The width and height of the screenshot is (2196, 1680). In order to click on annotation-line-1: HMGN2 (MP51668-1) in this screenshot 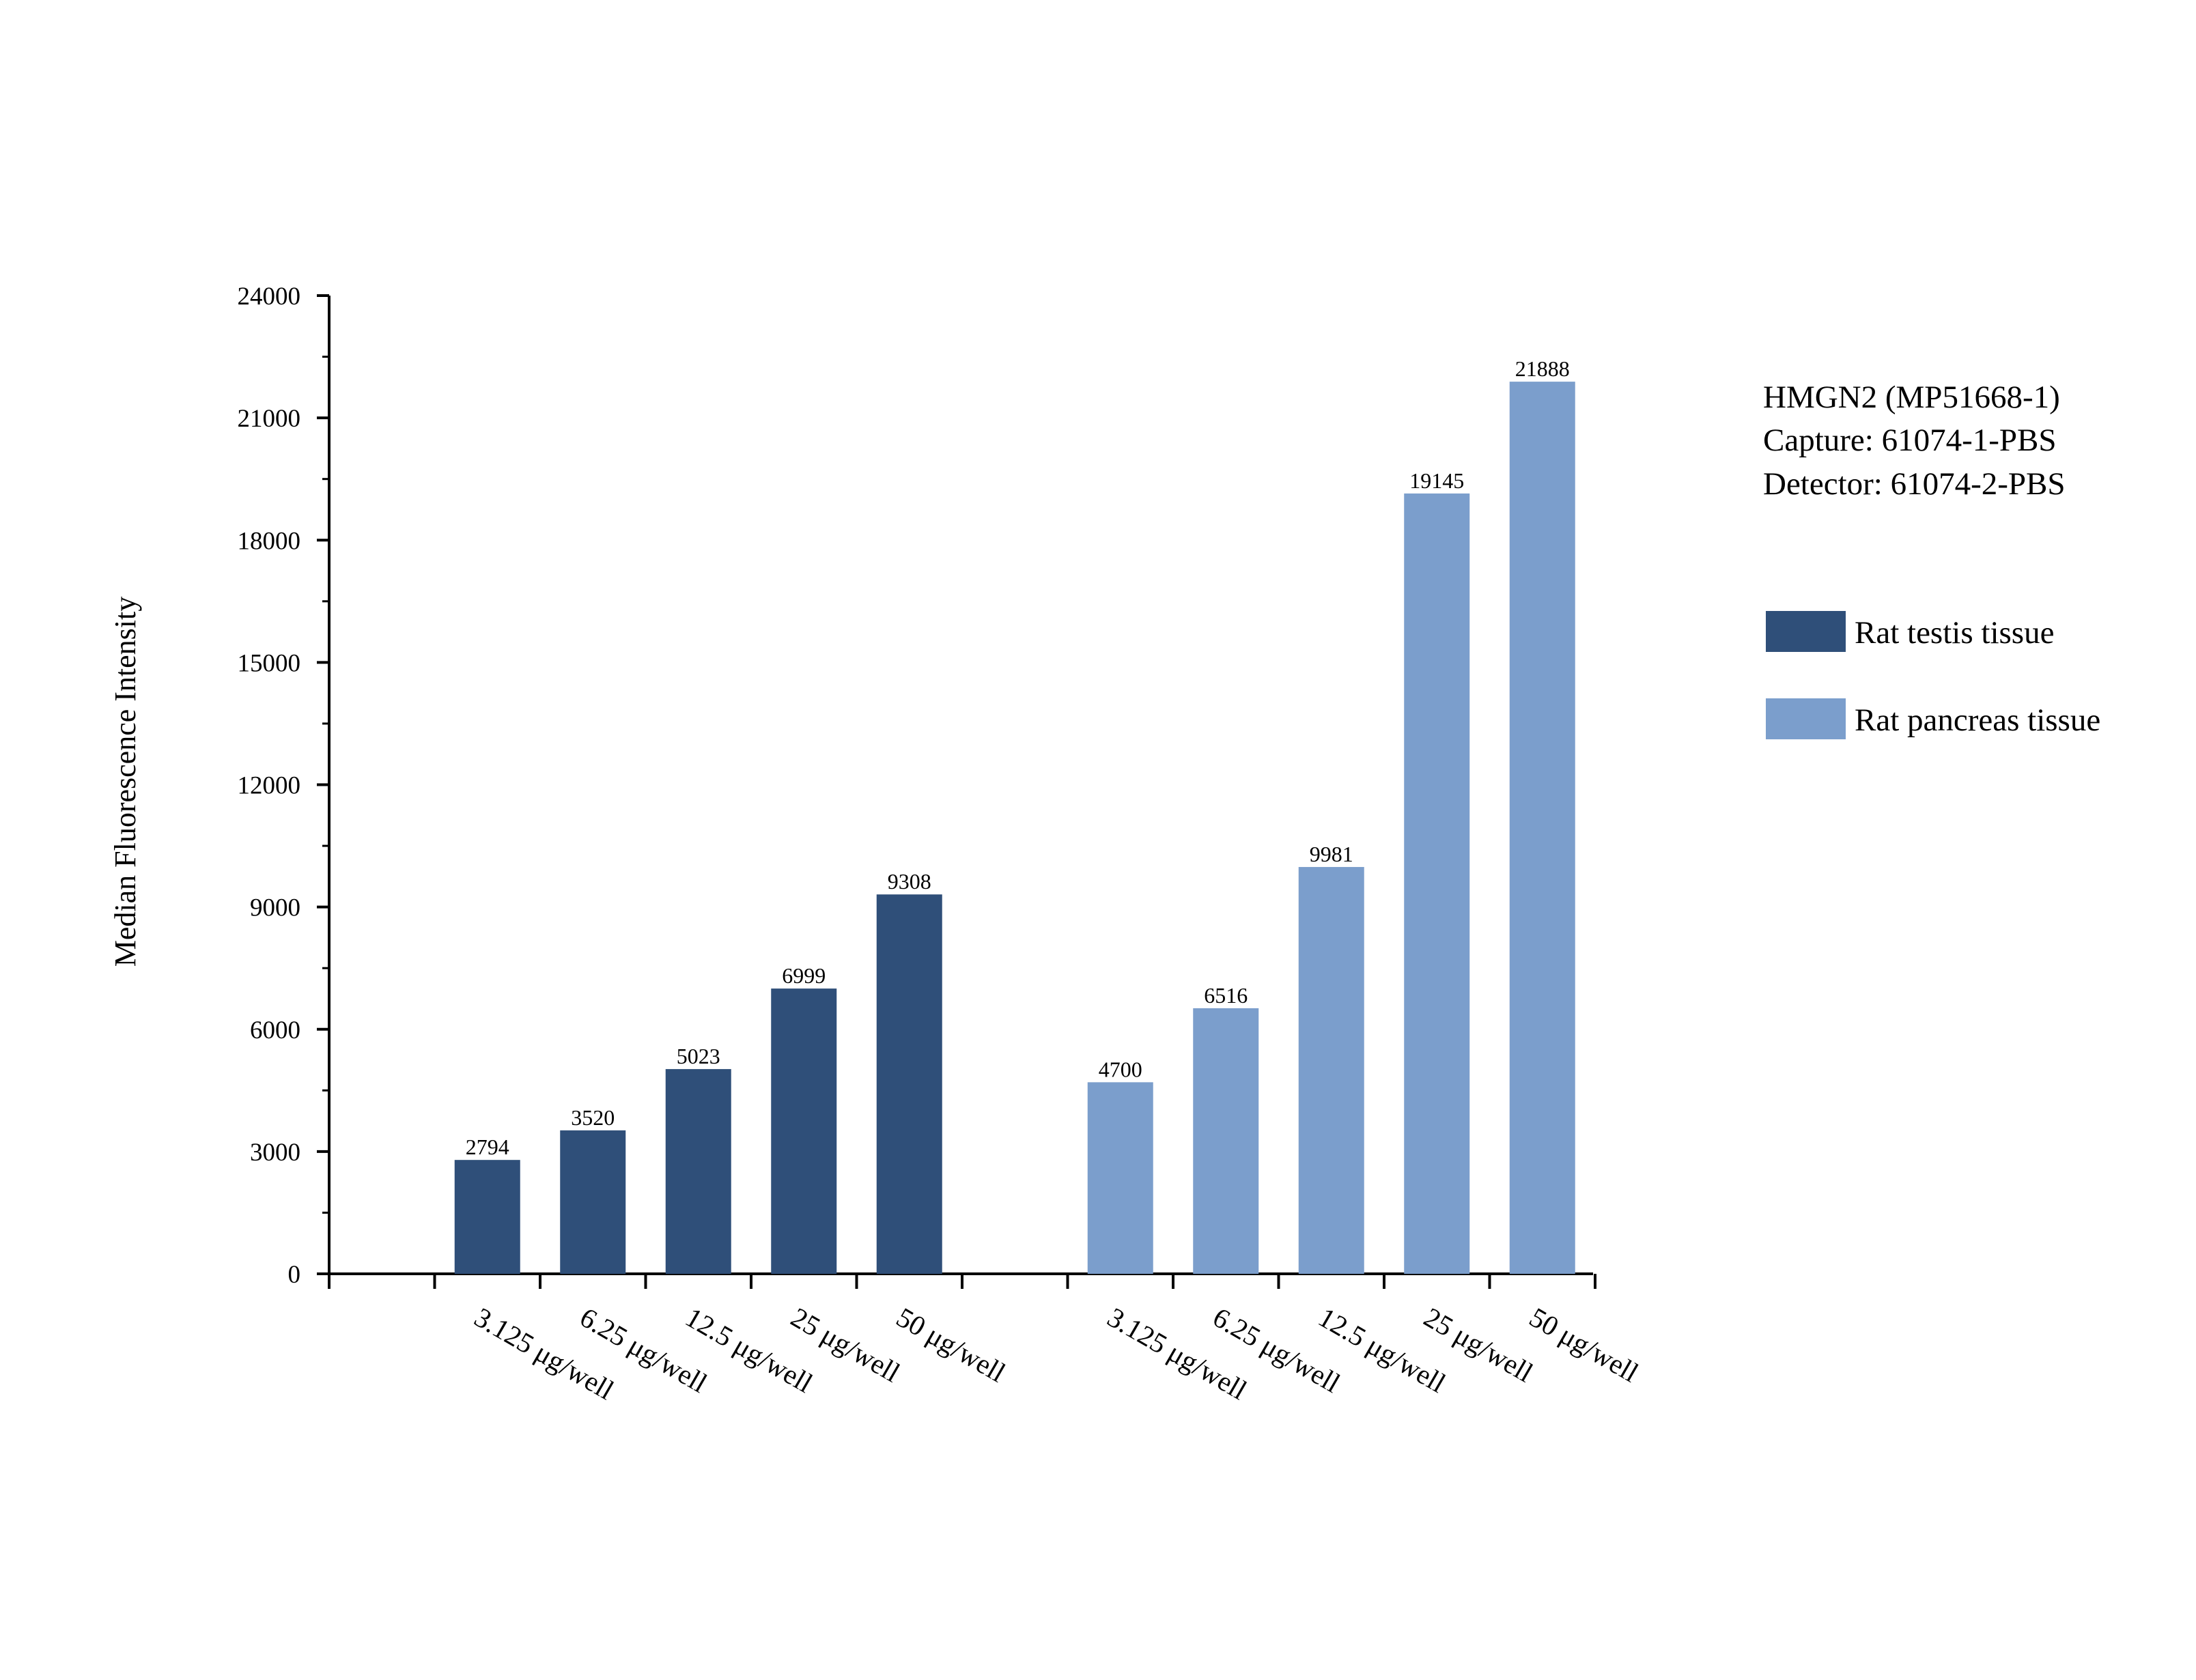, I will do `click(1912, 397)`.